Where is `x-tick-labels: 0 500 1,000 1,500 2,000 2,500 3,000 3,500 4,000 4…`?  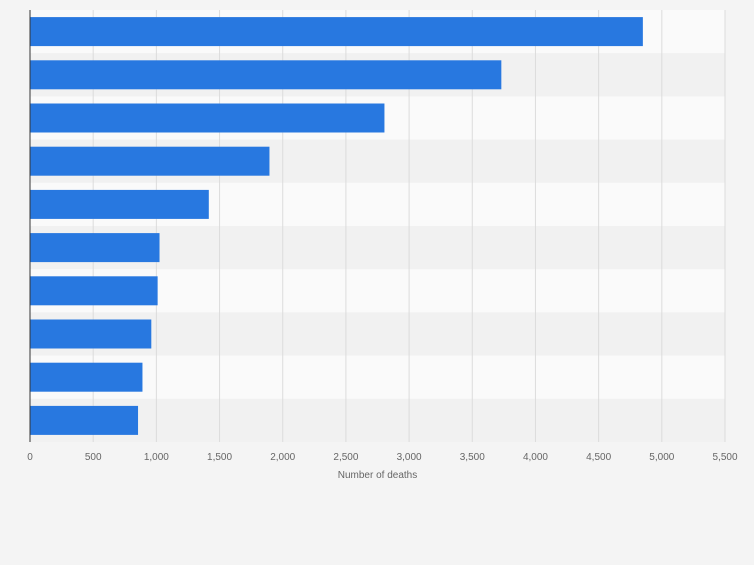 x-tick-labels: 0 500 1,000 1,500 2,000 2,500 3,000 3,500 4,000 4… is located at coordinates (382, 457).